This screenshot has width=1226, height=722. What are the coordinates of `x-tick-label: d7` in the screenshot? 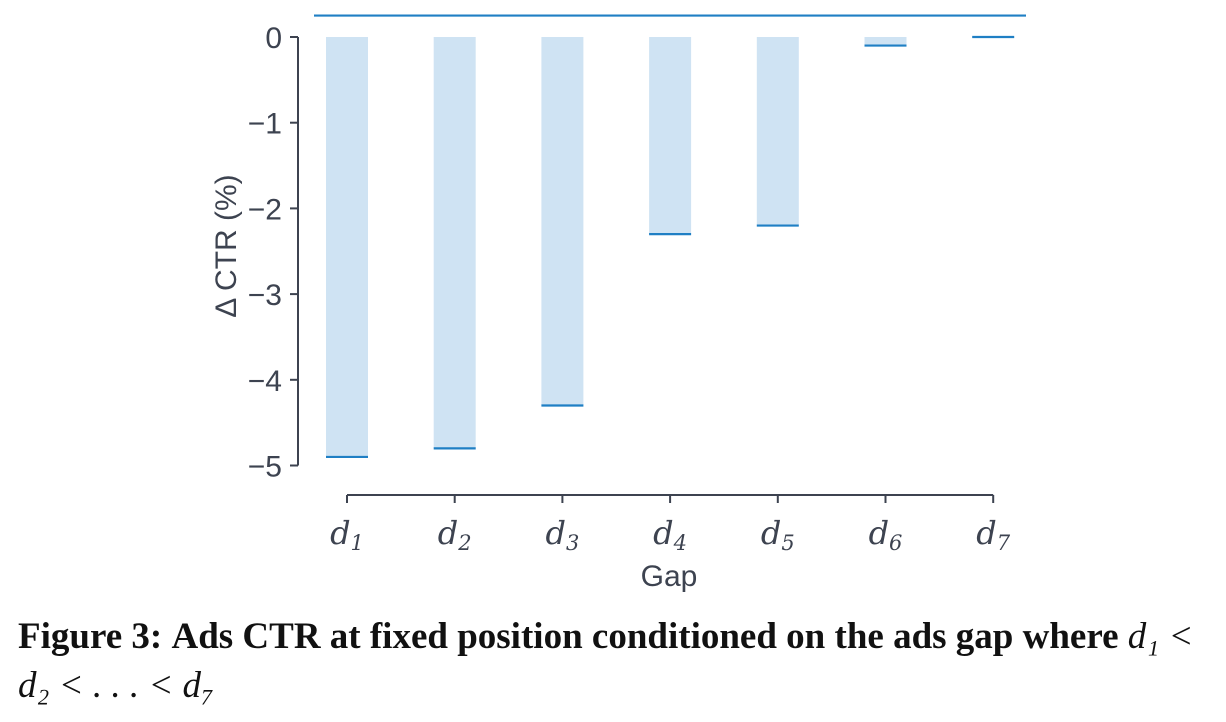 It's located at (993, 534).